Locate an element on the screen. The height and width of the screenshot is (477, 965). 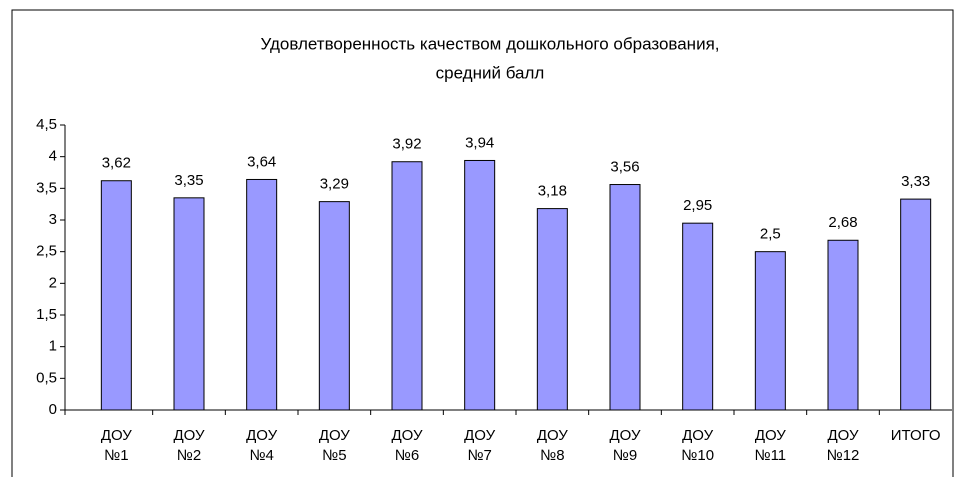
y-tick-label: 2,5 is located at coordinates (46, 251).